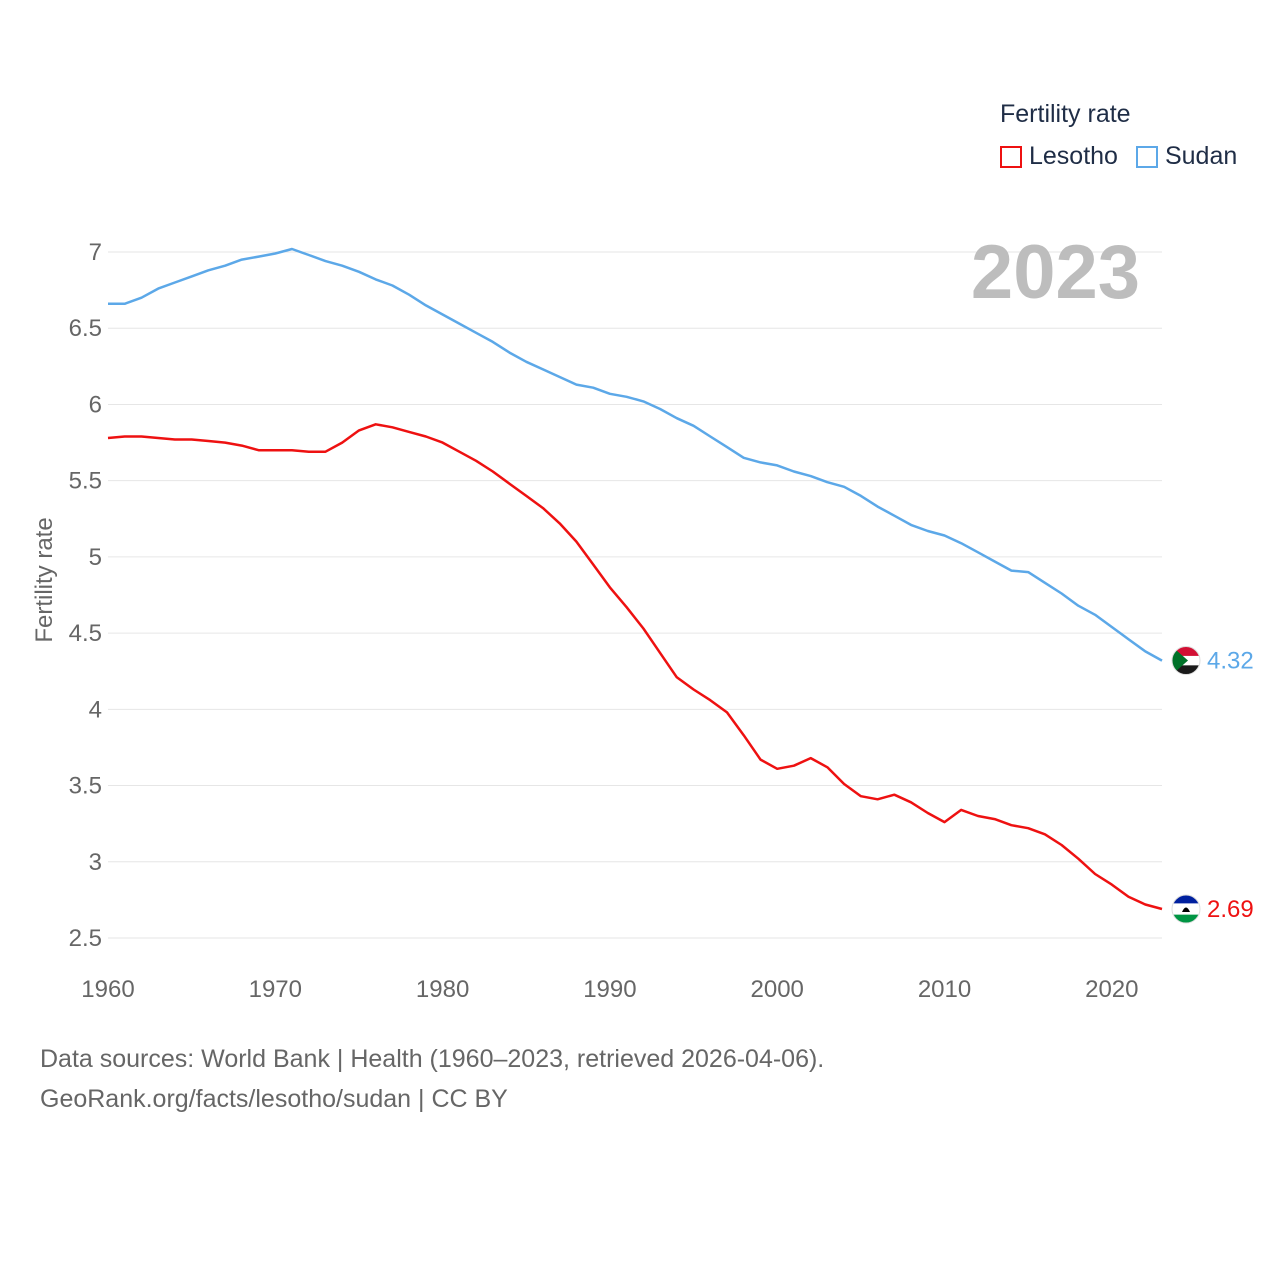  Describe the element at coordinates (85, 633) in the screenshot. I see `y-tick-label: 4.5` at that location.